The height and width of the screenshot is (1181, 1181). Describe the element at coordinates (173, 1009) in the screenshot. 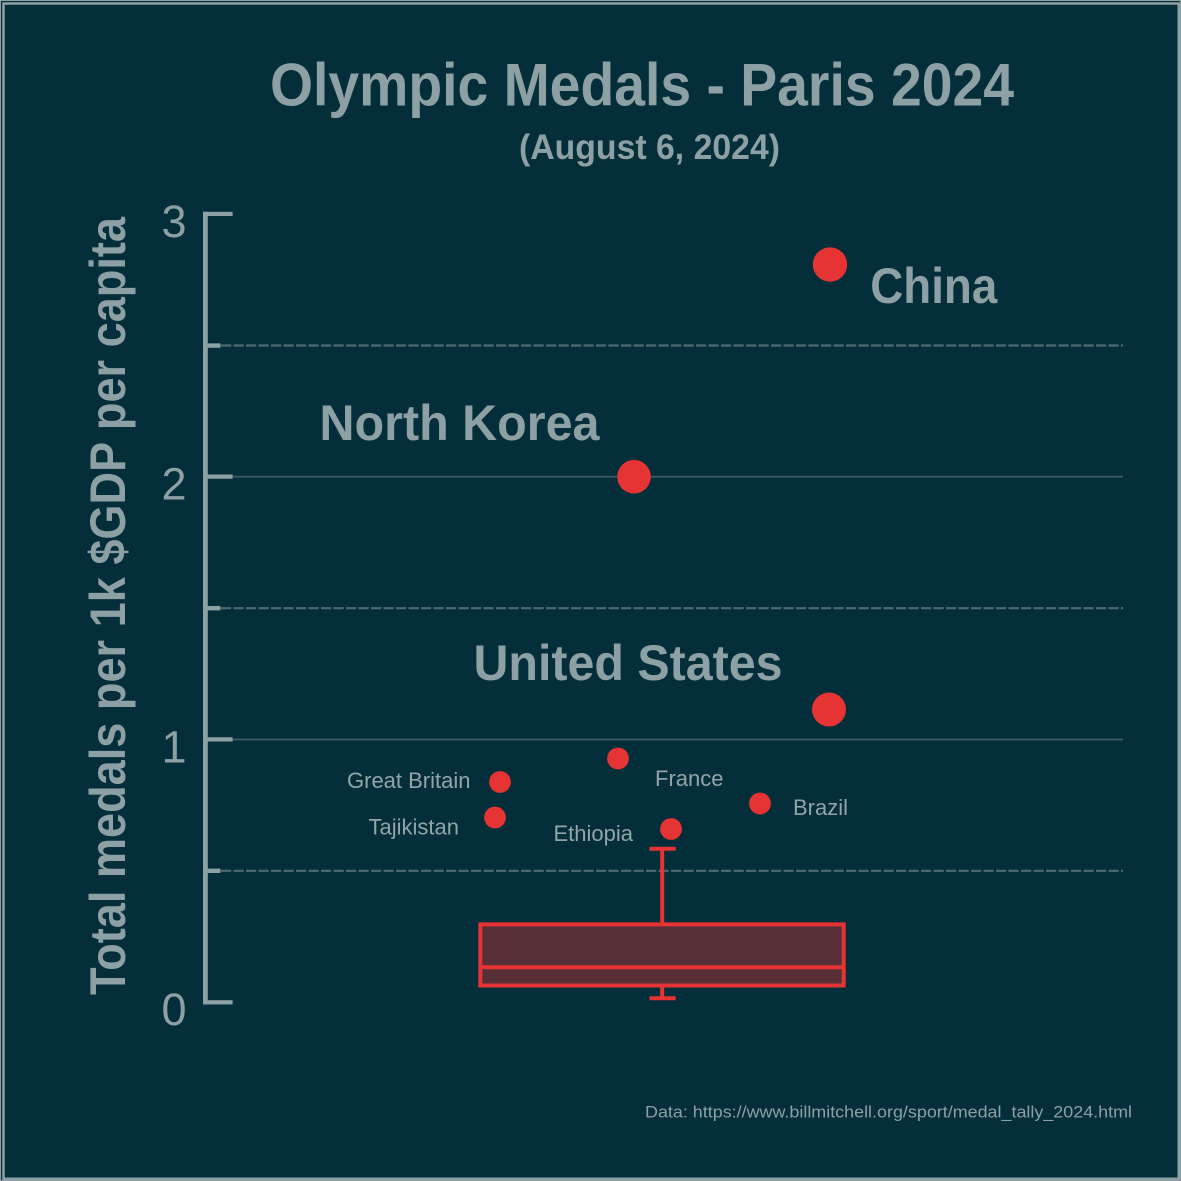

I see `svg-text: 0` at that location.